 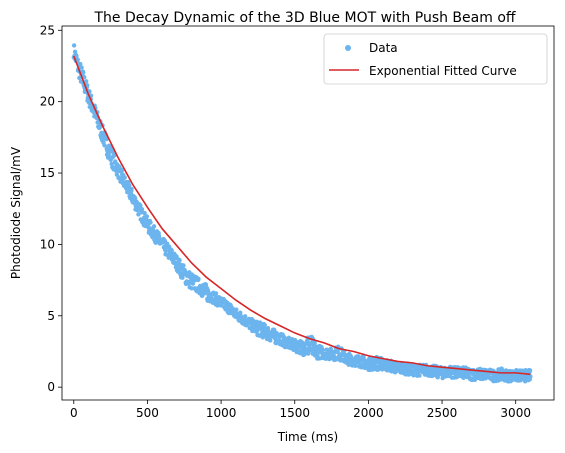 I want to click on y-tick-label: 10, so click(x=47, y=244).